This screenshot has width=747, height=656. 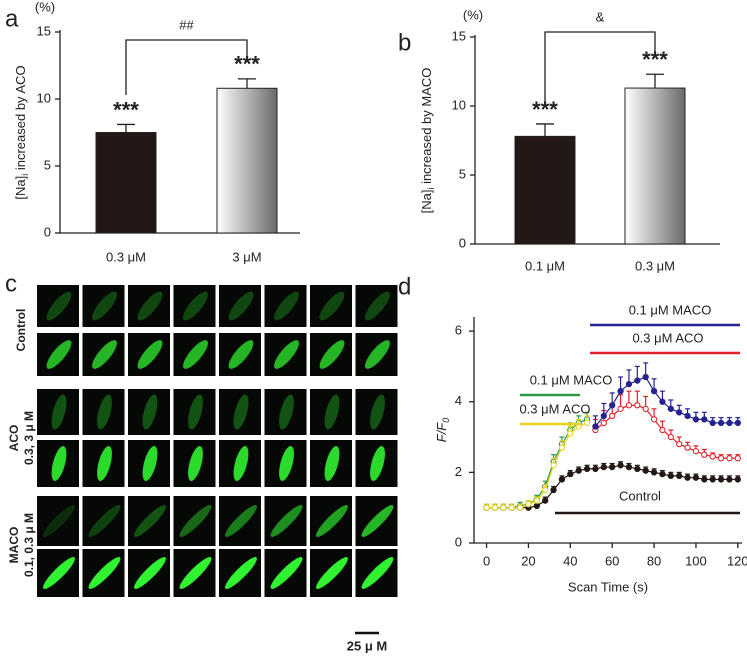 What do you see at coordinates (486, 560) in the screenshot?
I see `x-tick-label: 0` at bounding box center [486, 560].